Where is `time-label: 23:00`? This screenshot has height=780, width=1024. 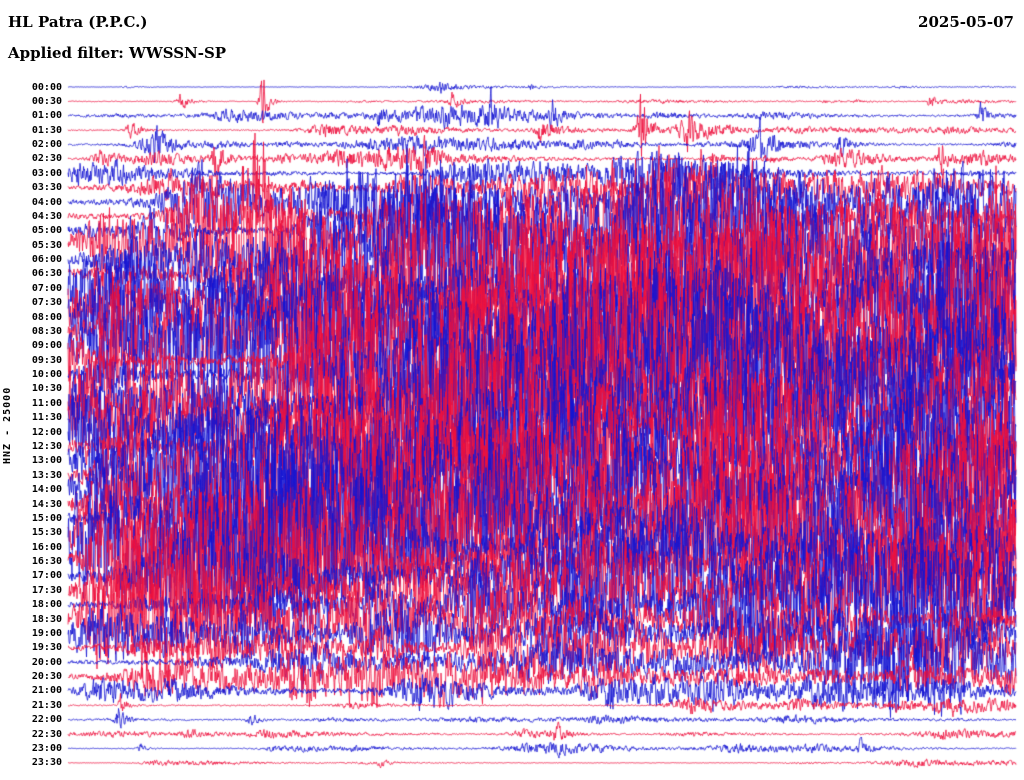
time-label: 23:00 is located at coordinates (46, 748).